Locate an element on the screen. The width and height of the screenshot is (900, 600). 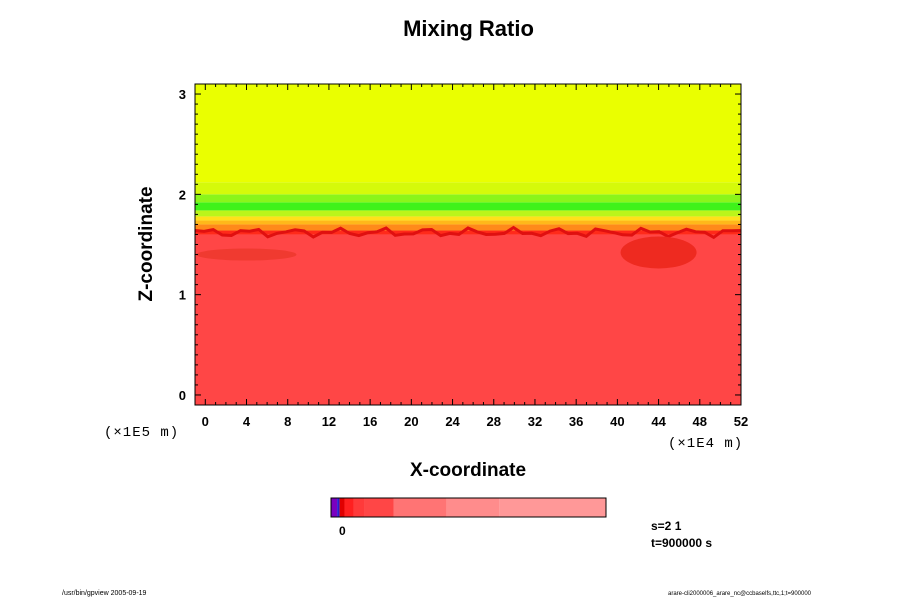
x-axis-label: X-coordinate is located at coordinates (468, 470).